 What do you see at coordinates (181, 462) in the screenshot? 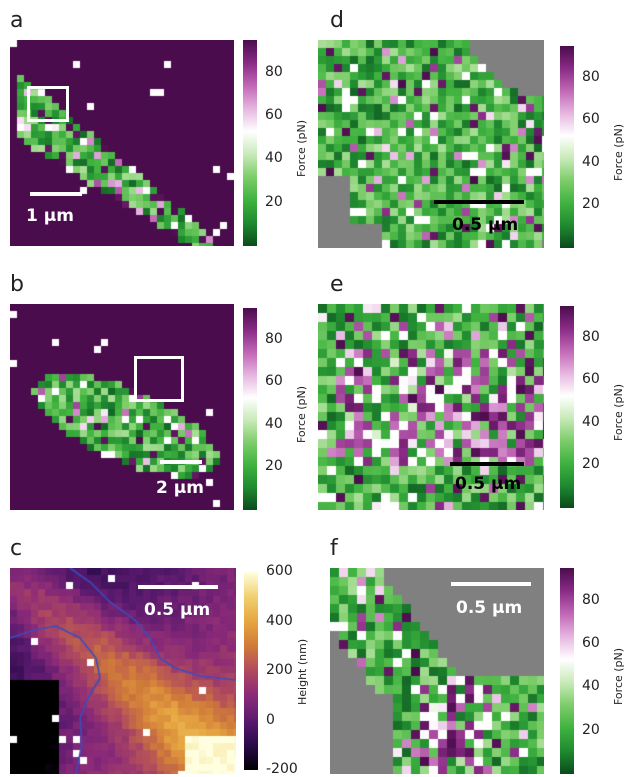
I see `scale-bar-b` at bounding box center [181, 462].